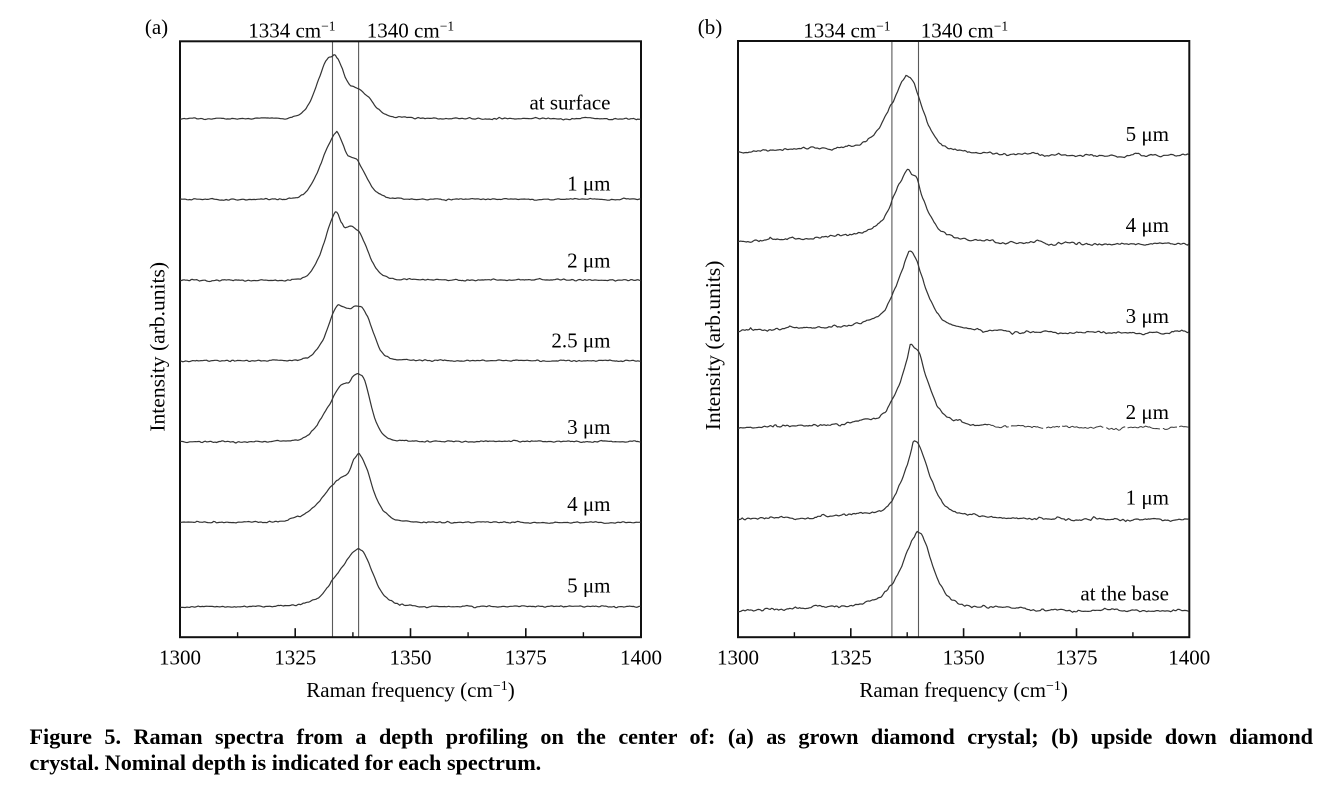 This screenshot has width=1324, height=792. What do you see at coordinates (1124, 593) in the screenshot?
I see `svg-text: at the base` at bounding box center [1124, 593].